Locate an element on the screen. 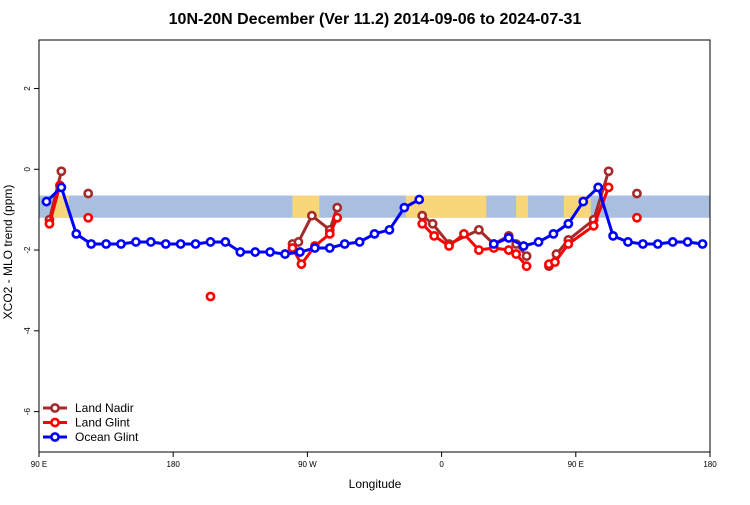 The width and height of the screenshot is (750, 505). y-axis-label: XCO2 - MLO trend (ppm) is located at coordinates (8, 252).